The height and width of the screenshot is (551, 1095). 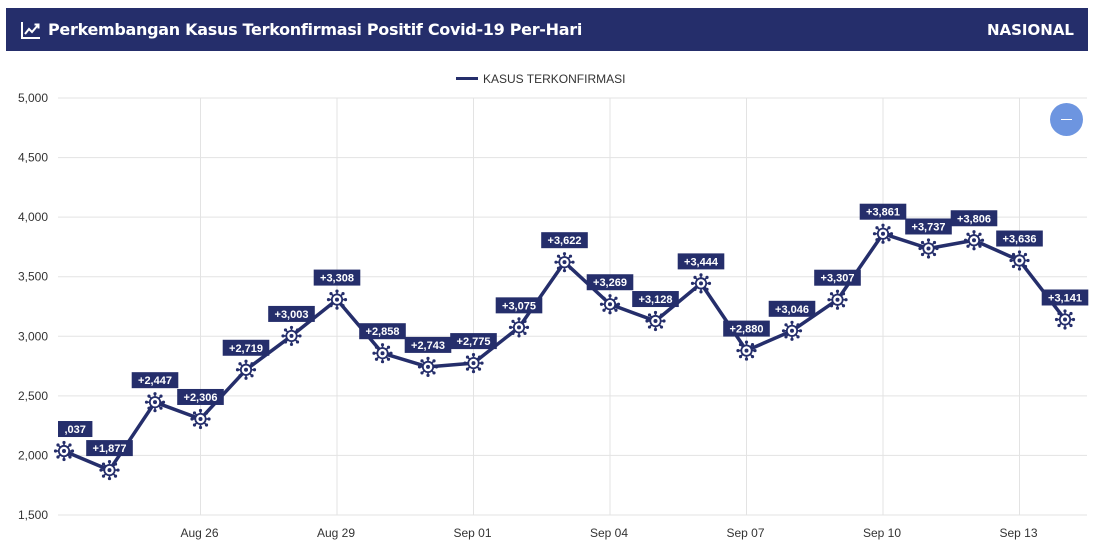 What do you see at coordinates (33, 277) in the screenshot?
I see `y-tick-label: 3,500` at bounding box center [33, 277].